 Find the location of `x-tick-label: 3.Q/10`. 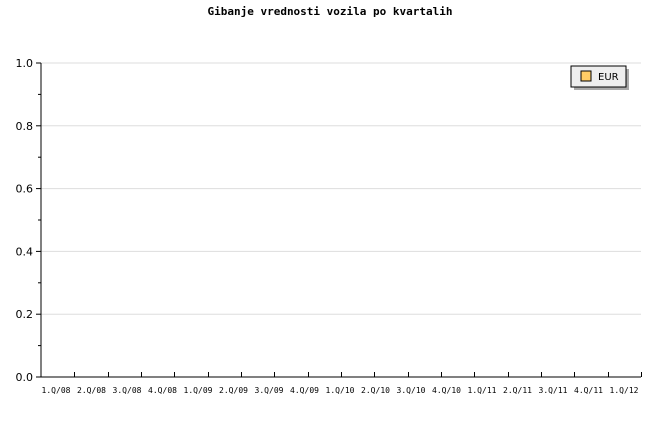

x-tick-label: 3.Q/10 is located at coordinates (411, 390).